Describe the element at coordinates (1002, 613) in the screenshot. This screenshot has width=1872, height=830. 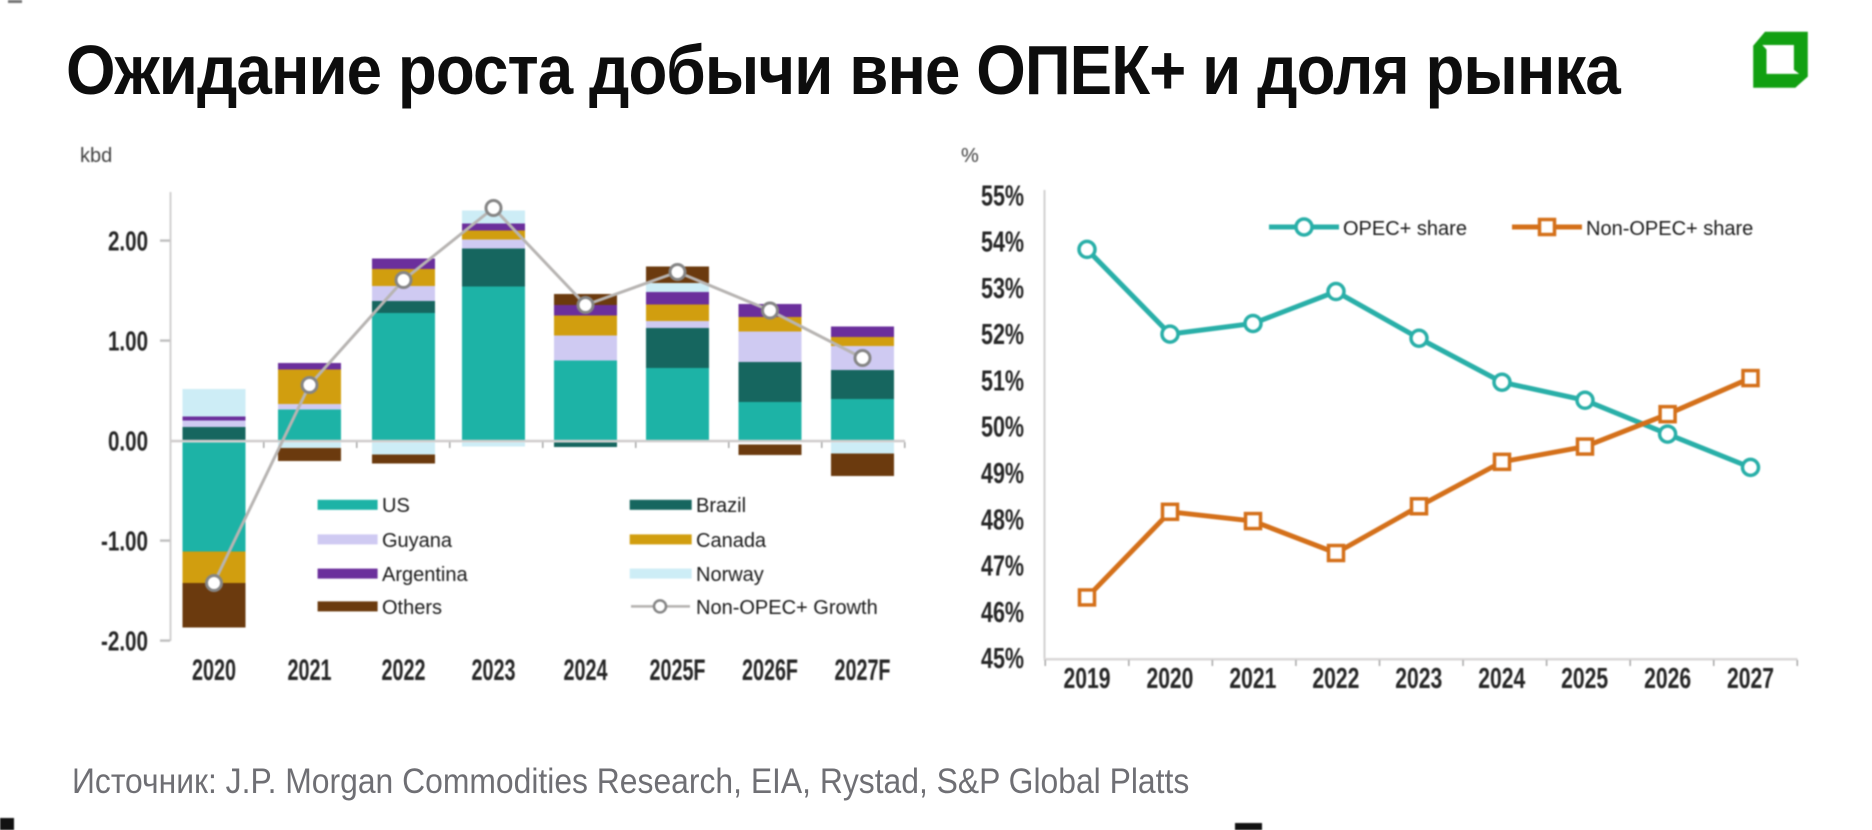
I see `svg-text: 46%` at that location.